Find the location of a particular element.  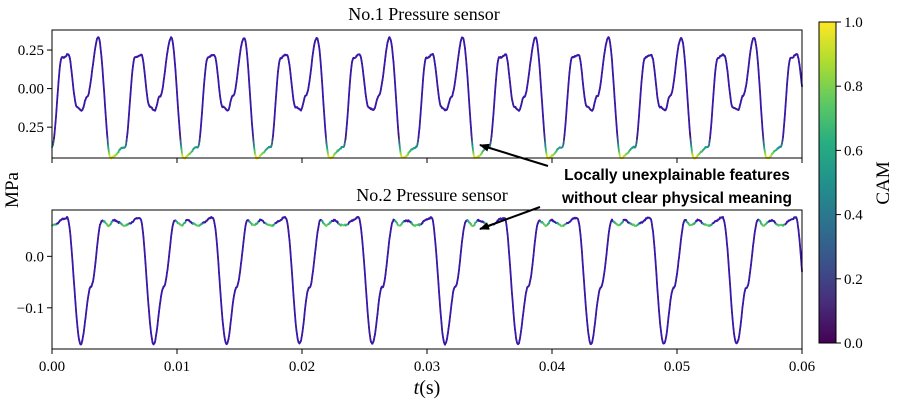

x-tick-label: 0.01 is located at coordinates (177, 367).